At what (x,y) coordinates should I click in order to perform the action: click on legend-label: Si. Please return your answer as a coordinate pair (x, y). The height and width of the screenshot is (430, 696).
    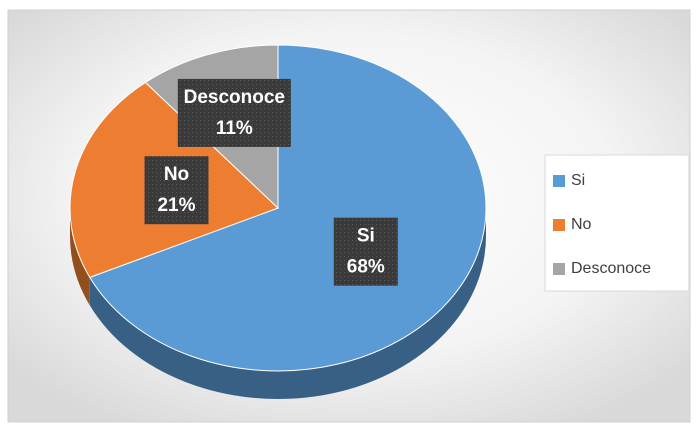
    Looking at the image, I should click on (578, 180).